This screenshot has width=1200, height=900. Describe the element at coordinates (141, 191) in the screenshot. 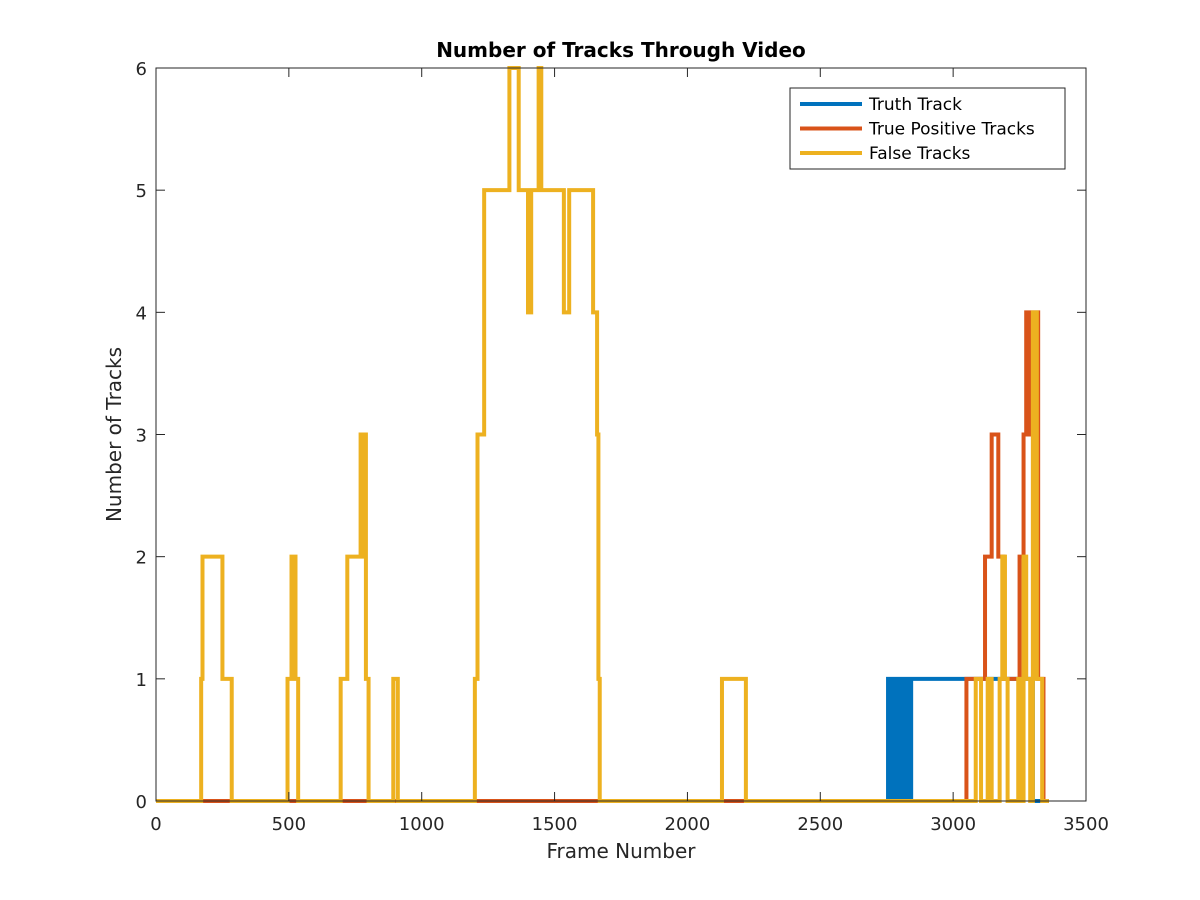

I see `y-tick-label: 5` at that location.